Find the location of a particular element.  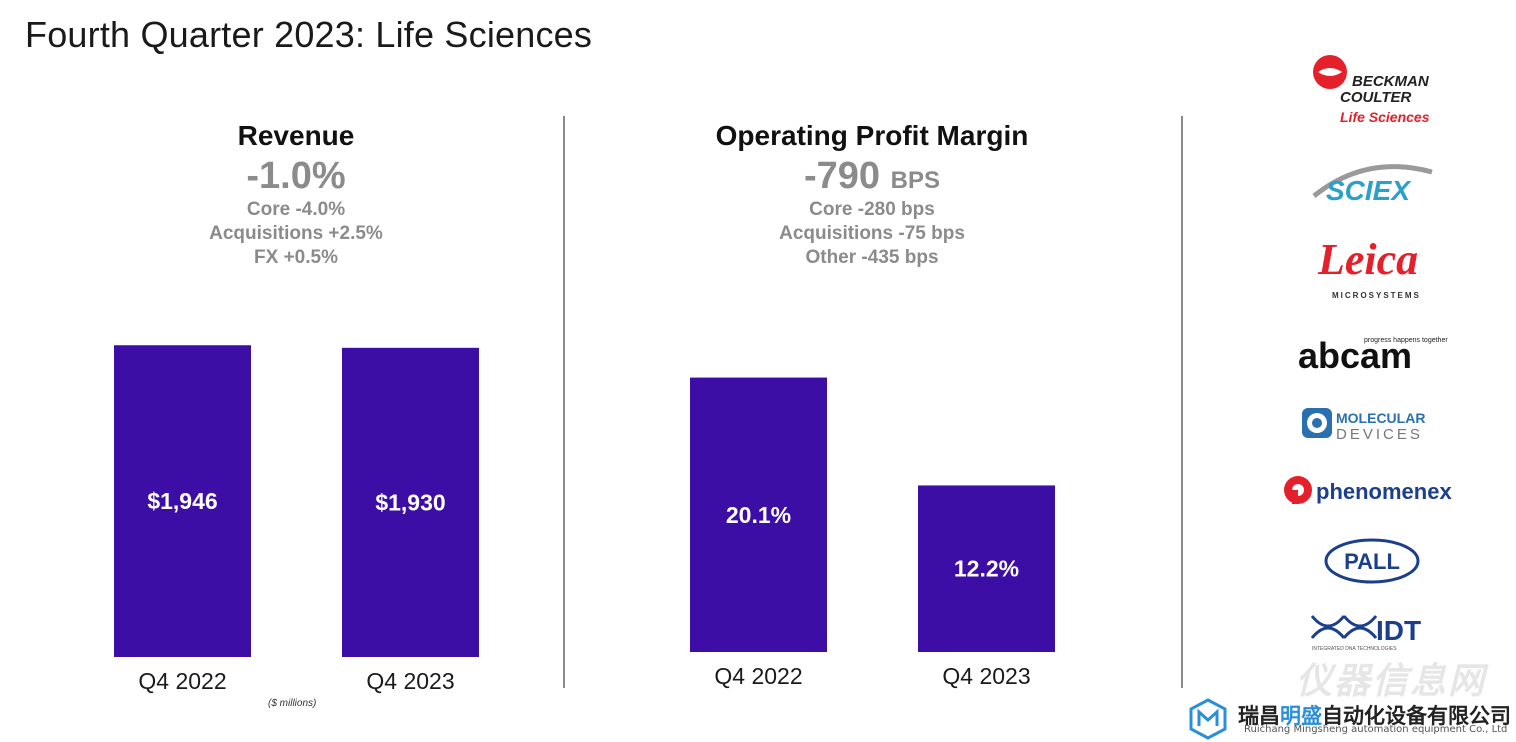

company-name-cn: 瑞昌明盛自动化设备有限公司 is located at coordinates (1374, 715).